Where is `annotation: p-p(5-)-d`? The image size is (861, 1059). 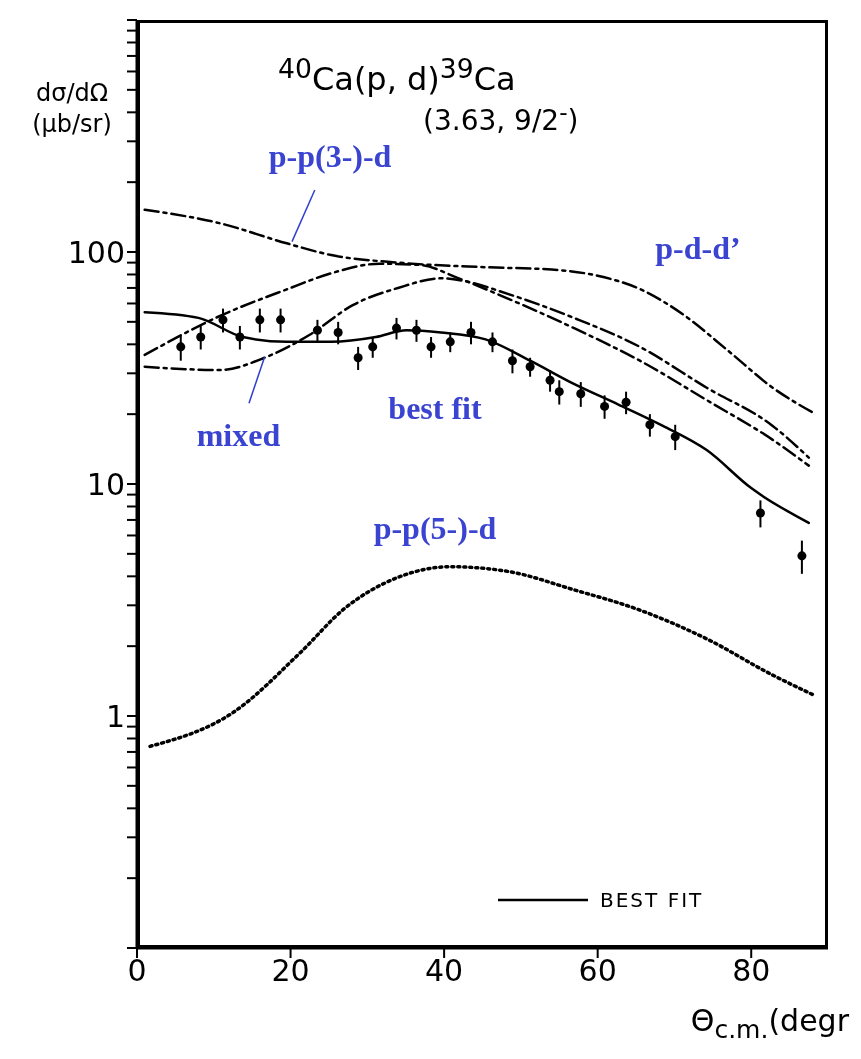 annotation: p-p(5-)-d is located at coordinates (435, 527).